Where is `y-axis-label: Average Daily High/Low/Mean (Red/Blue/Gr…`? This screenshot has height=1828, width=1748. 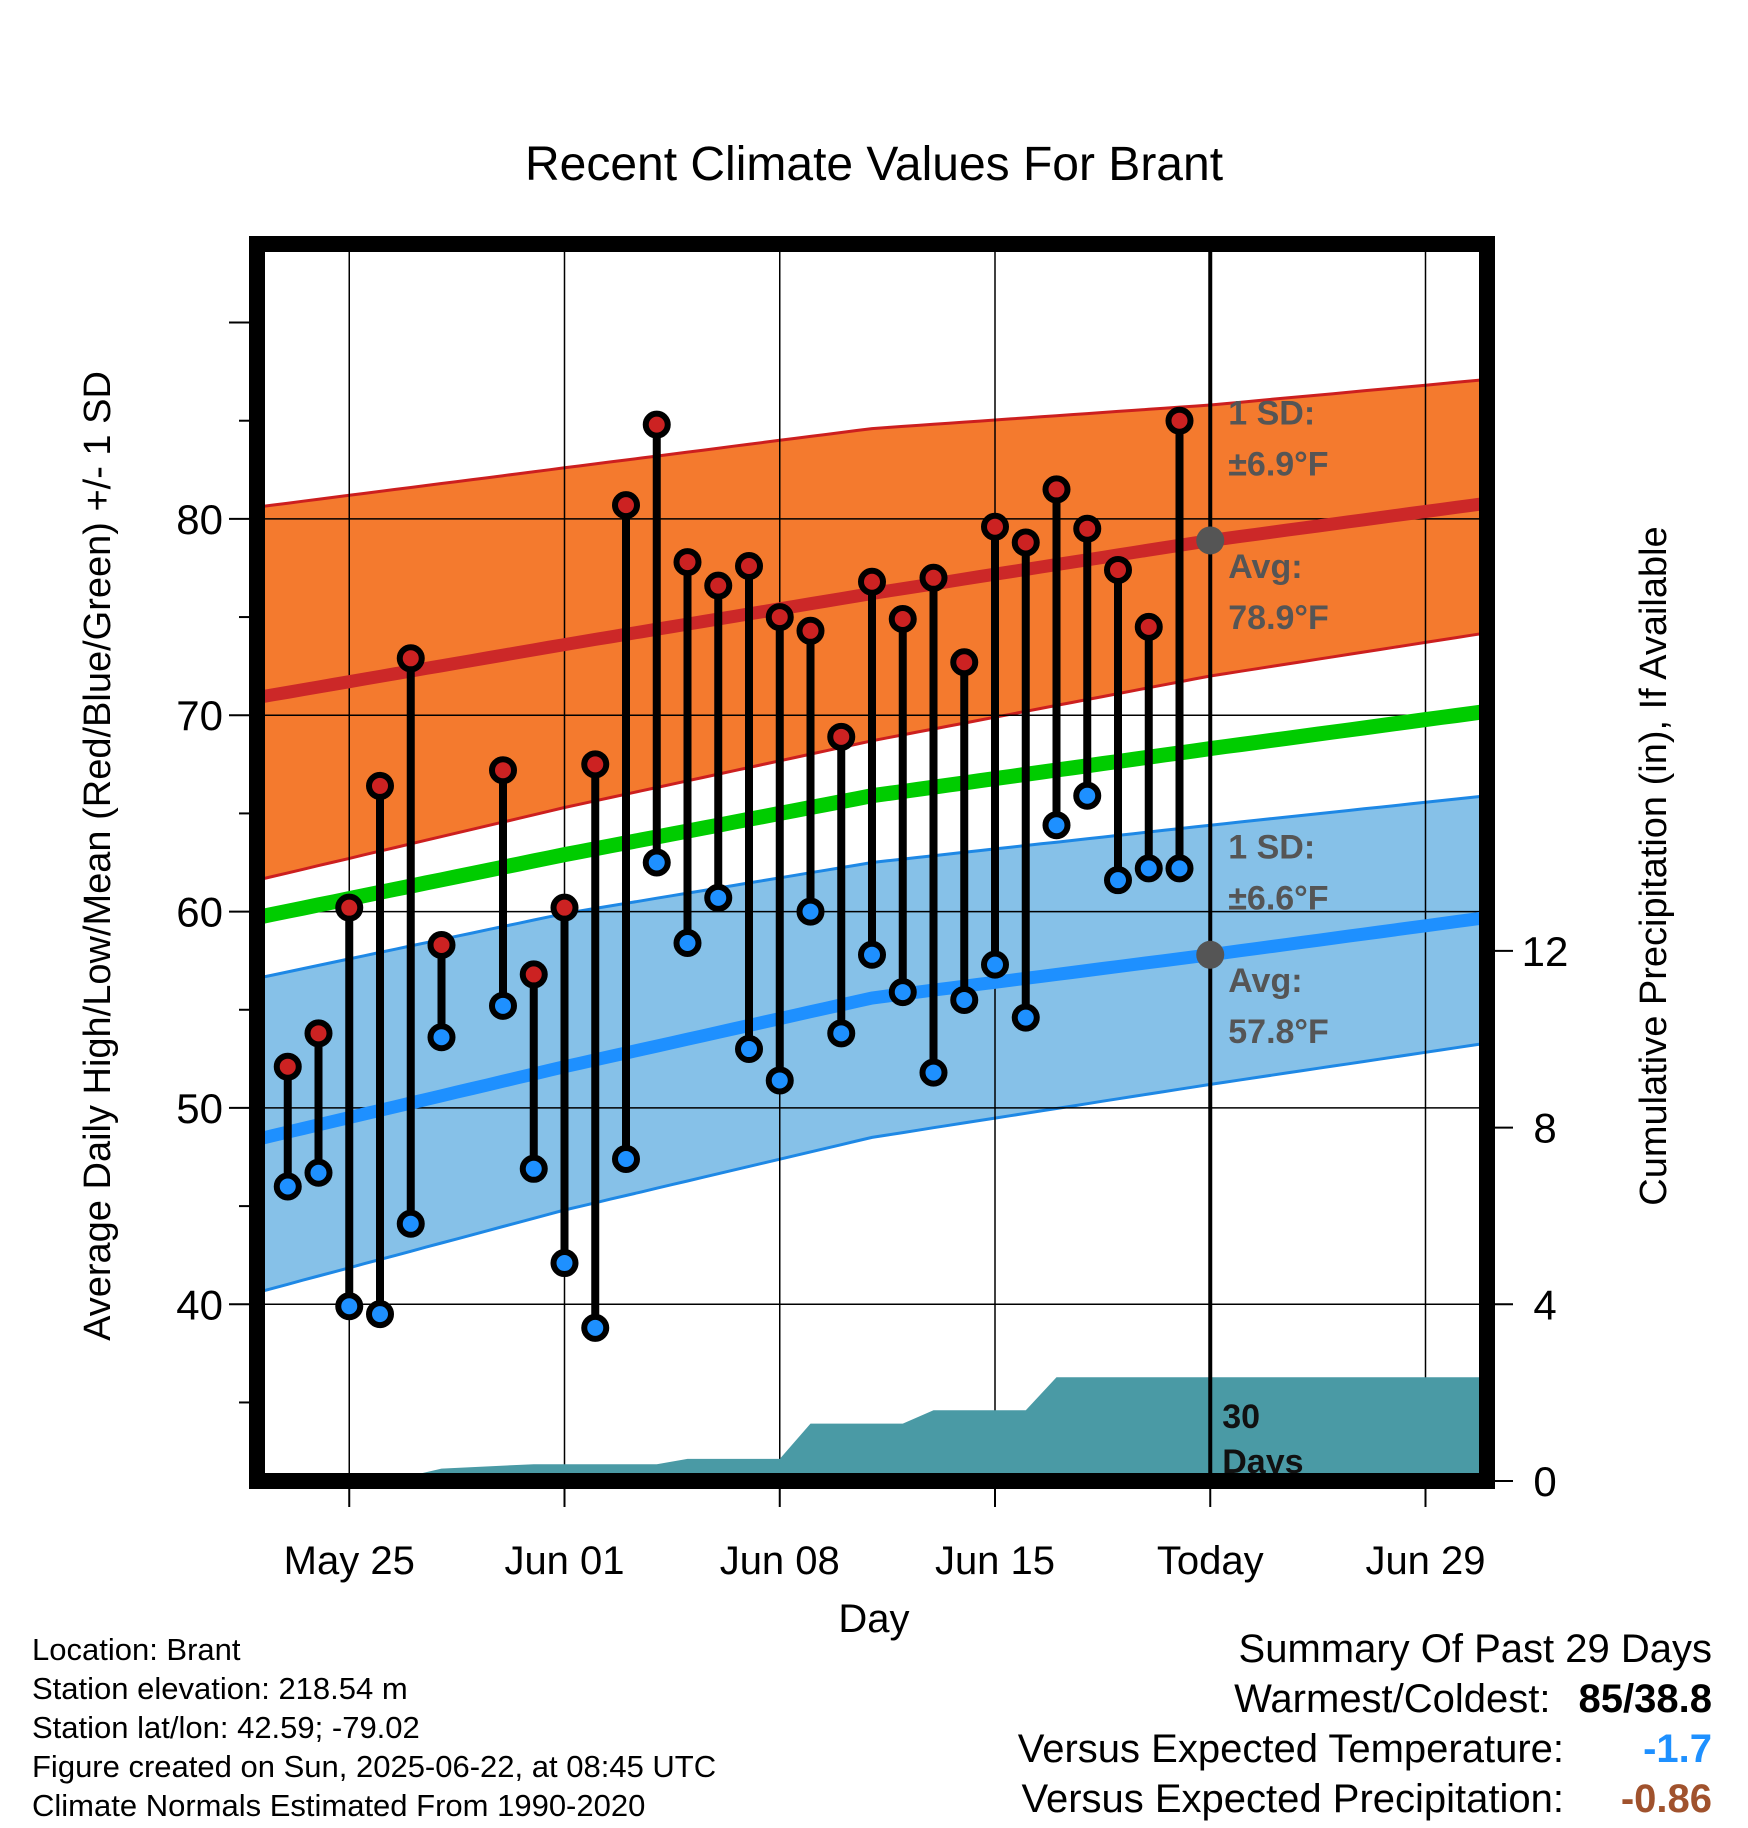 y-axis-label: Average Daily High/Low/Mean (Red/Blue/Gr… is located at coordinates (98, 856).